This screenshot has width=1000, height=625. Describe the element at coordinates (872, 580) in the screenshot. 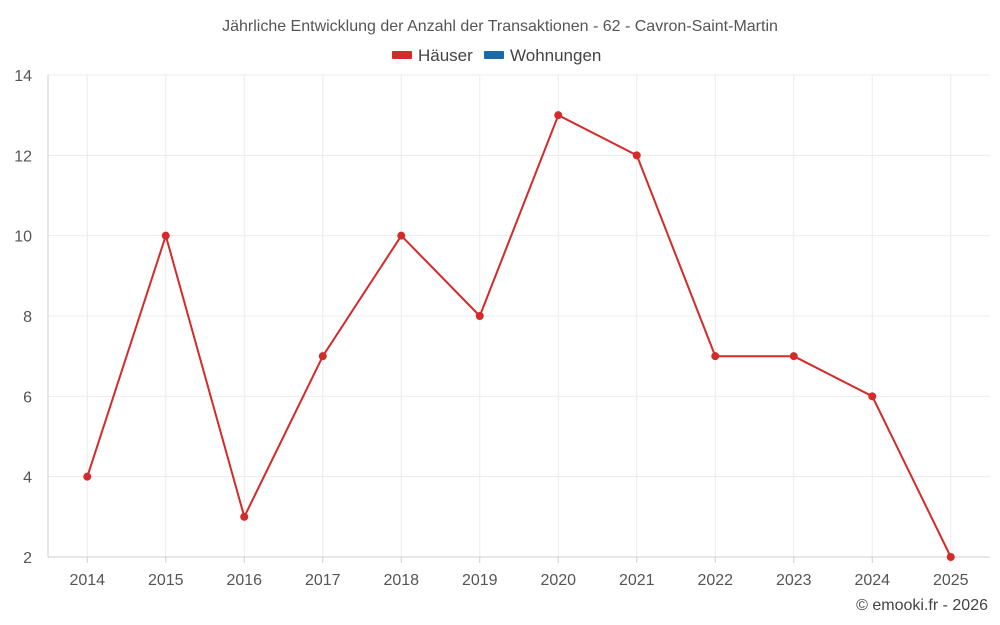

I see `x-tick-label: 2024` at that location.